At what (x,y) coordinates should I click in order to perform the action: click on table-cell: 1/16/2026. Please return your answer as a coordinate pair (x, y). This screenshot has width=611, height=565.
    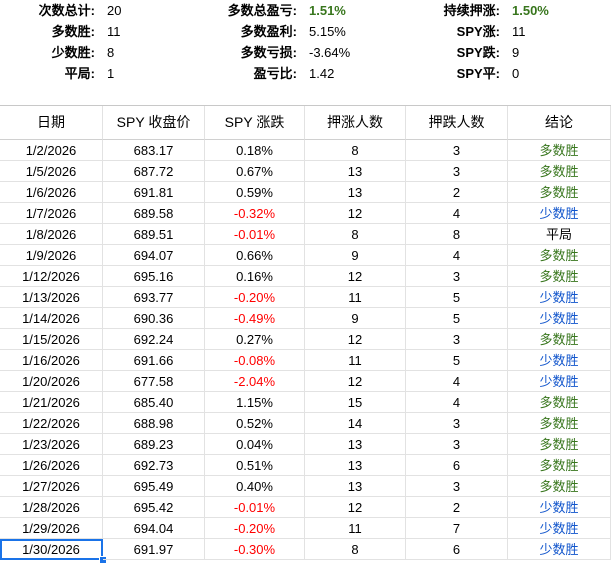
    Looking at the image, I should click on (51, 360).